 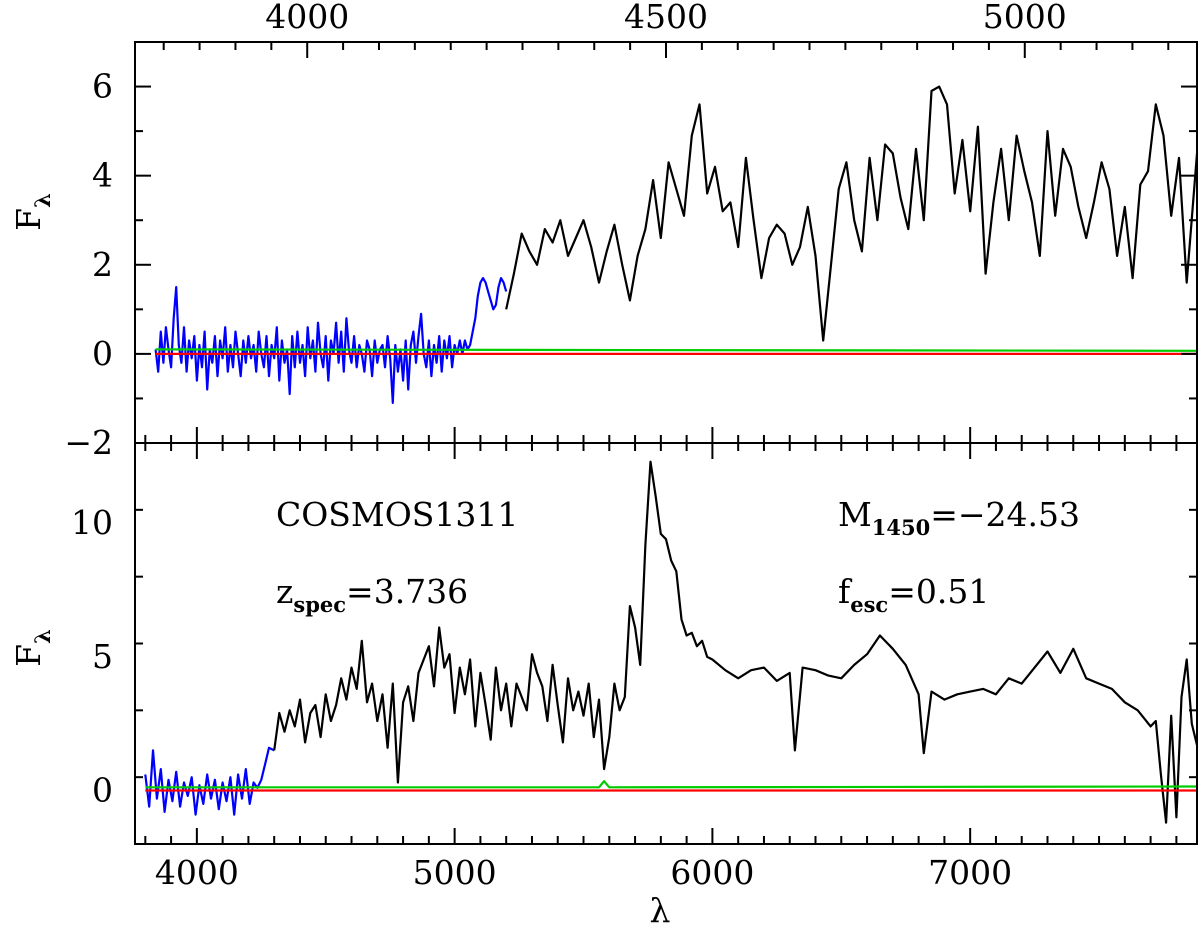 I want to click on bottom-ytick-label: 10, so click(x=92, y=522).